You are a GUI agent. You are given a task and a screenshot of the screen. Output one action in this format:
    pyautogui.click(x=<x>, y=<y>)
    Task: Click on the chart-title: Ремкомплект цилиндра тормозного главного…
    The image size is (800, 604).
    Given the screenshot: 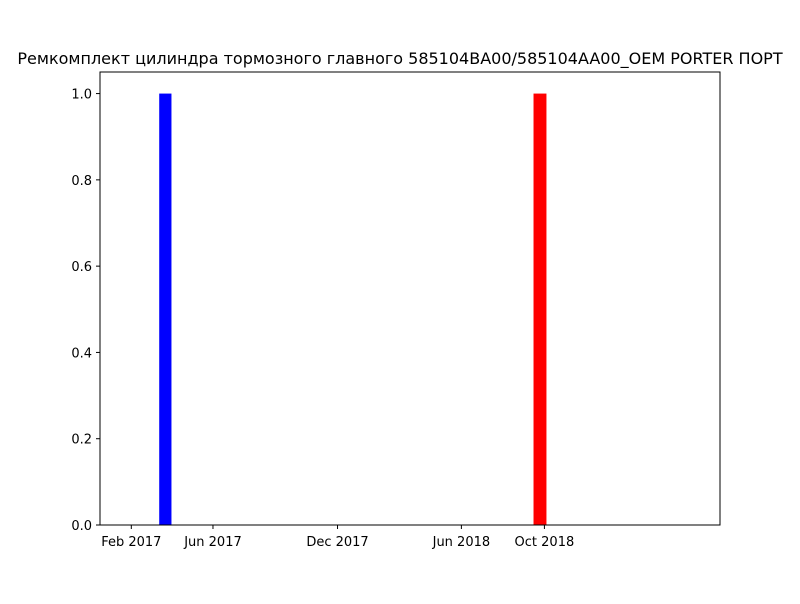 What is the action you would take?
    pyautogui.click(x=399, y=59)
    